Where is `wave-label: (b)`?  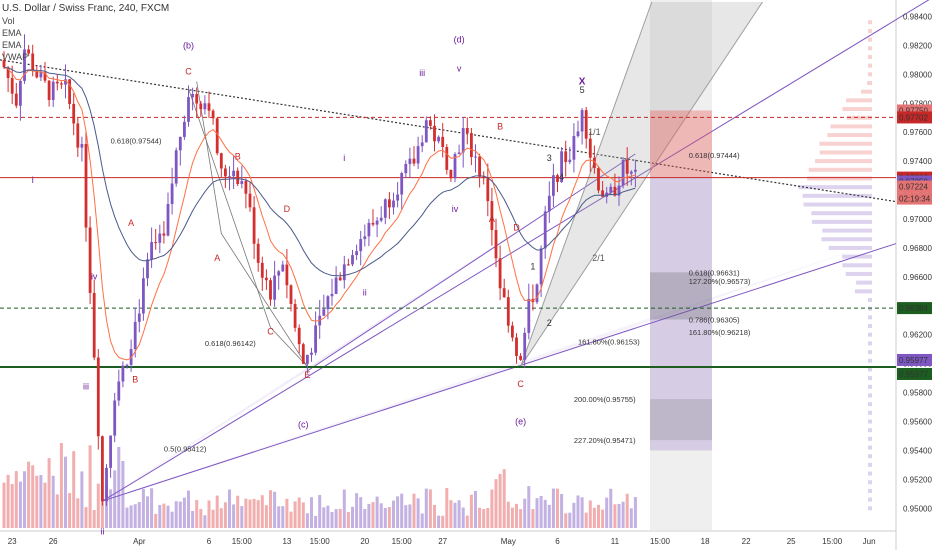
wave-label: (b) is located at coordinates (188, 45).